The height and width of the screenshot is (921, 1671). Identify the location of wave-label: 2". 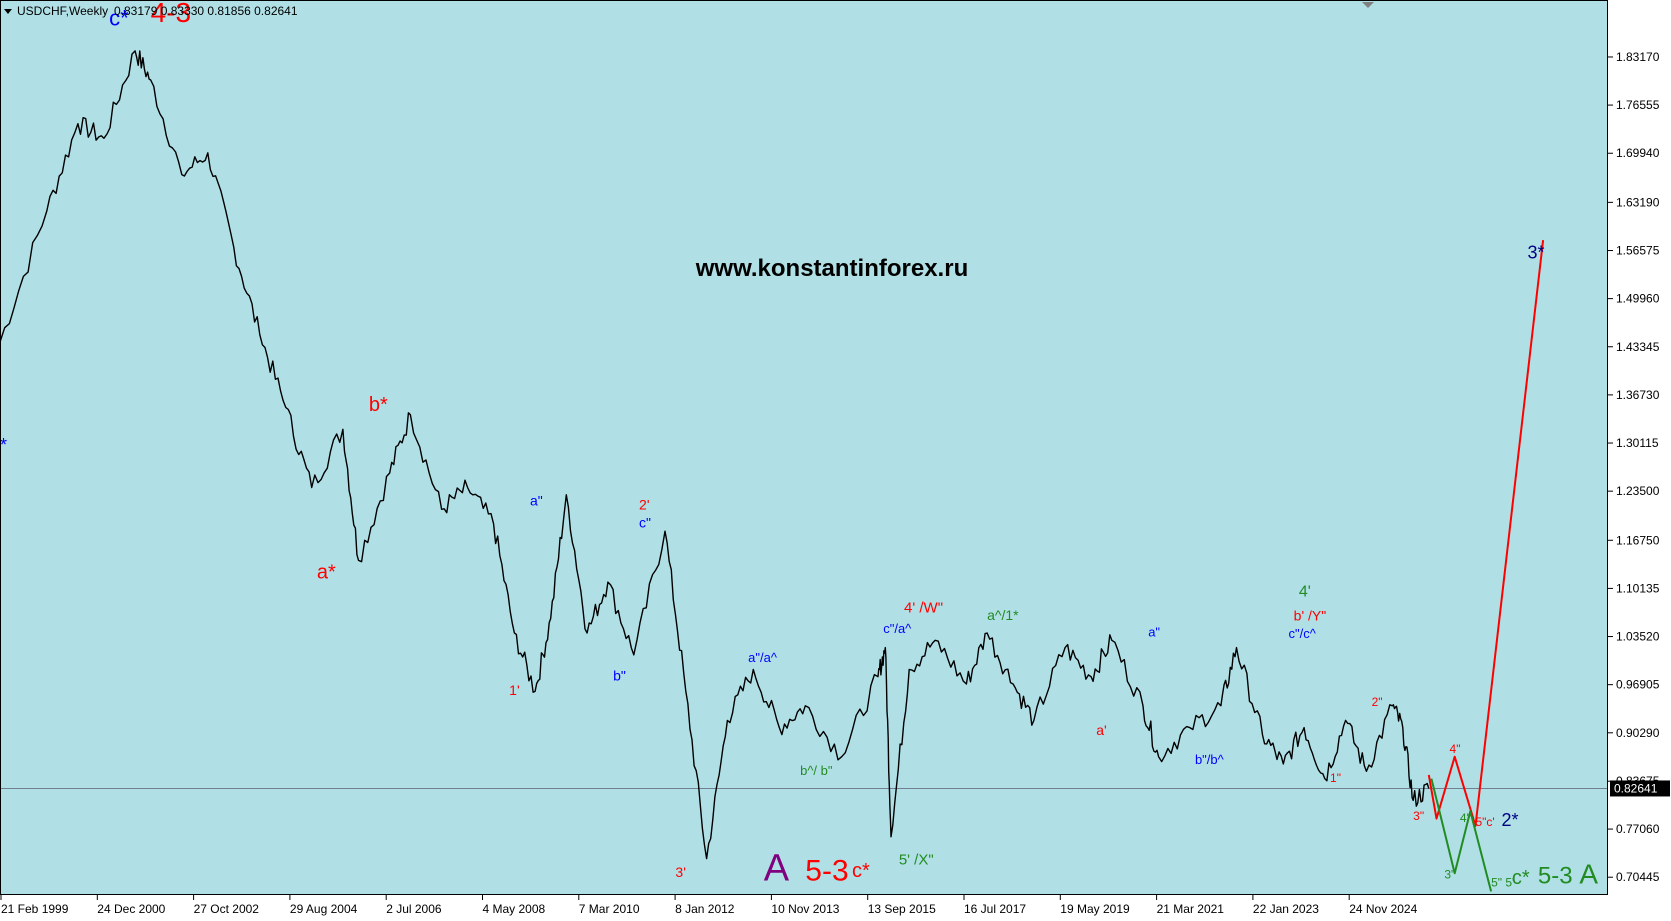
(1377, 702).